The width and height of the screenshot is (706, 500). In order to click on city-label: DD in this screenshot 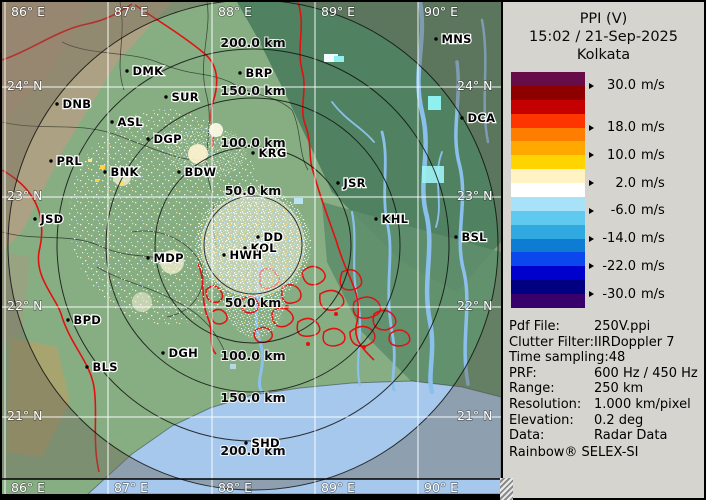, I will do `click(274, 237)`.